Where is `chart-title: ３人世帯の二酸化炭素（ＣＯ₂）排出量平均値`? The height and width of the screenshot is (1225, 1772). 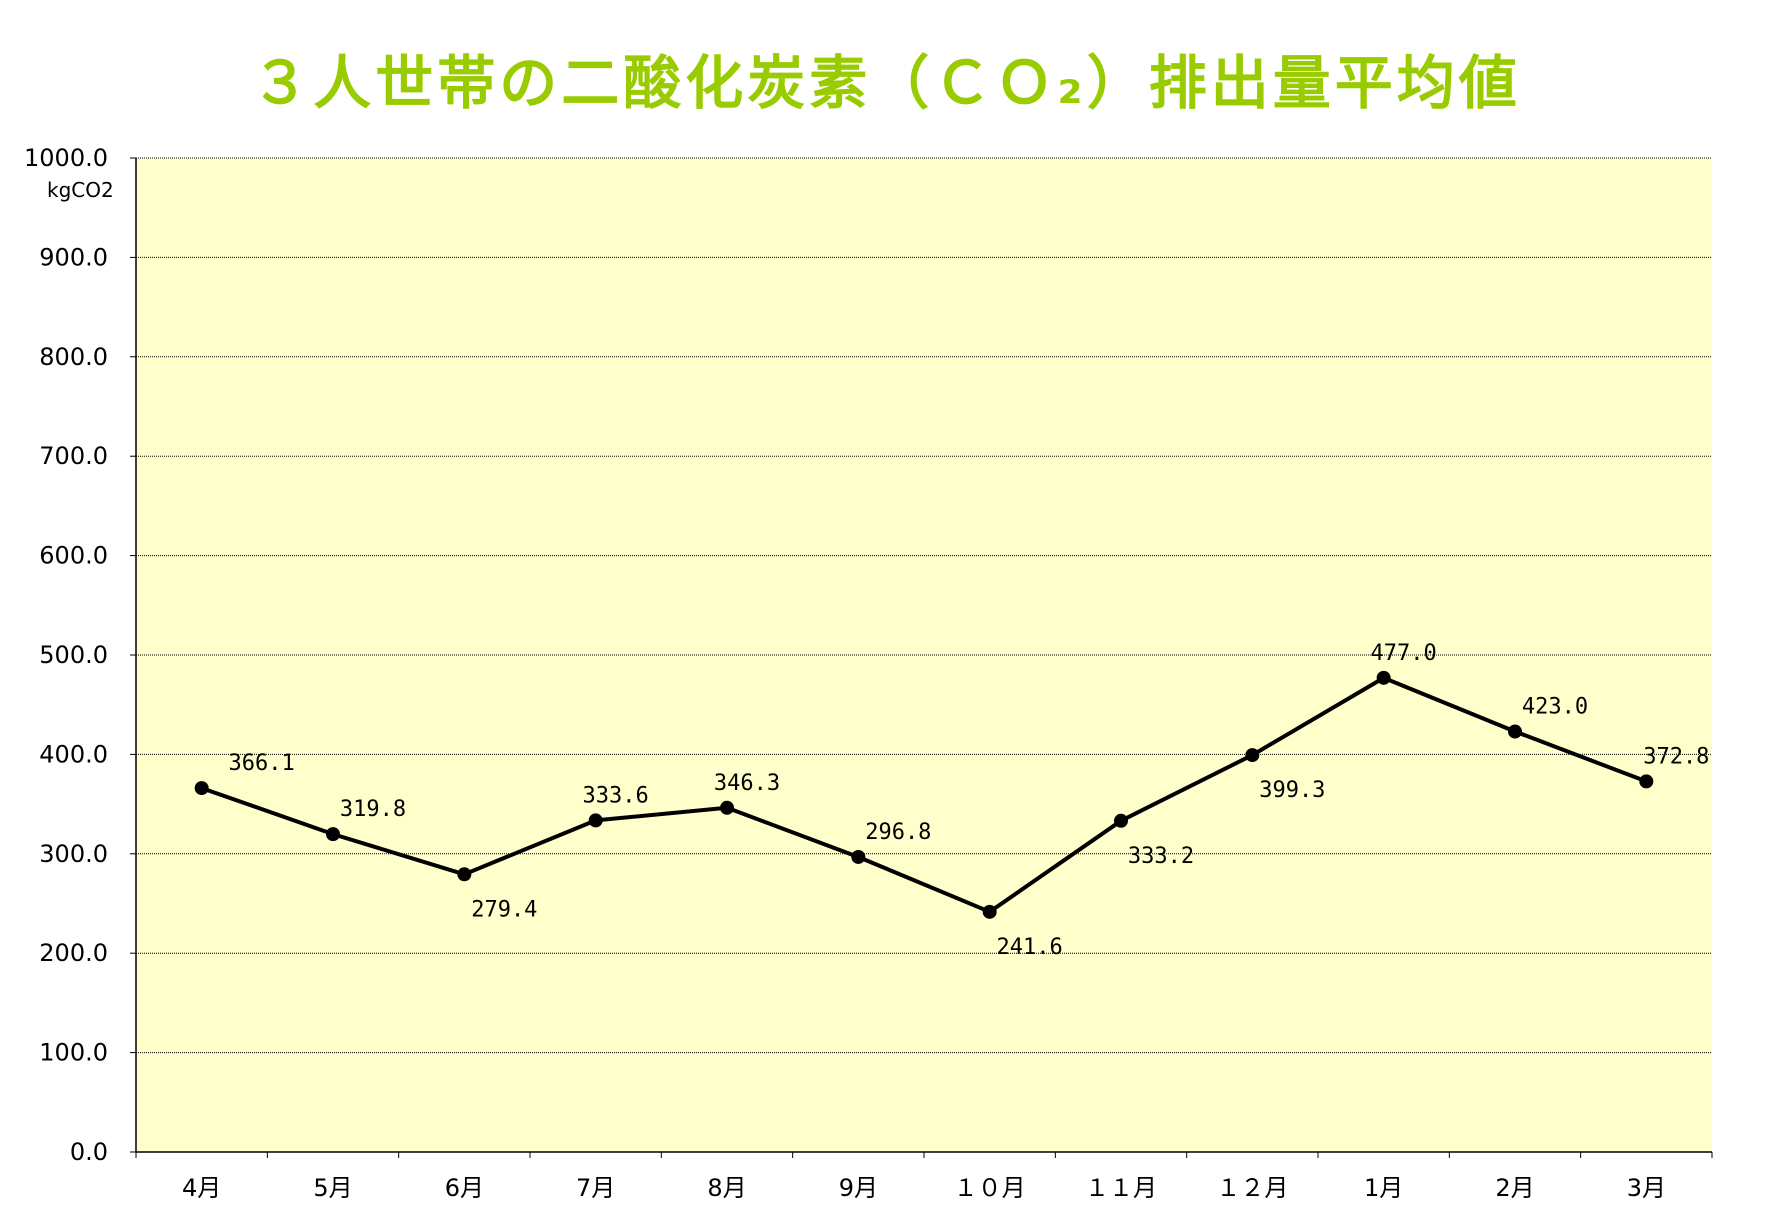 chart-title: ３人世帯の二酸化炭素（ＣＯ₂）排出量平均値 is located at coordinates (886, 83).